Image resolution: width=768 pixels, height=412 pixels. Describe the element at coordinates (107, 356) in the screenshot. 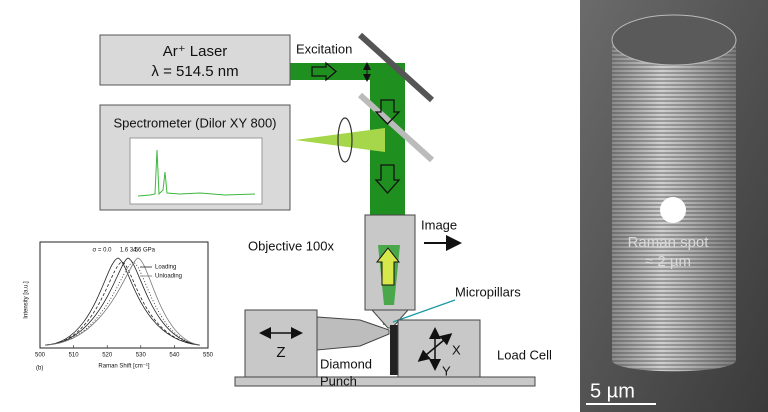

I see `inset-tick-label: 520` at that location.